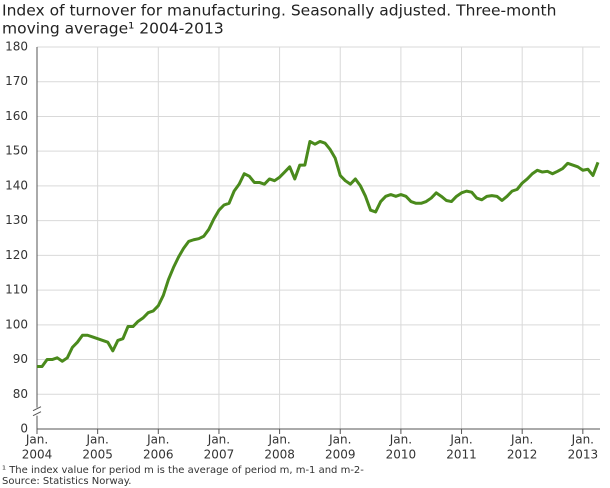 This screenshot has height=488, width=610. What do you see at coordinates (24, 429) in the screenshot?
I see `y-tick-label: 0` at bounding box center [24, 429].